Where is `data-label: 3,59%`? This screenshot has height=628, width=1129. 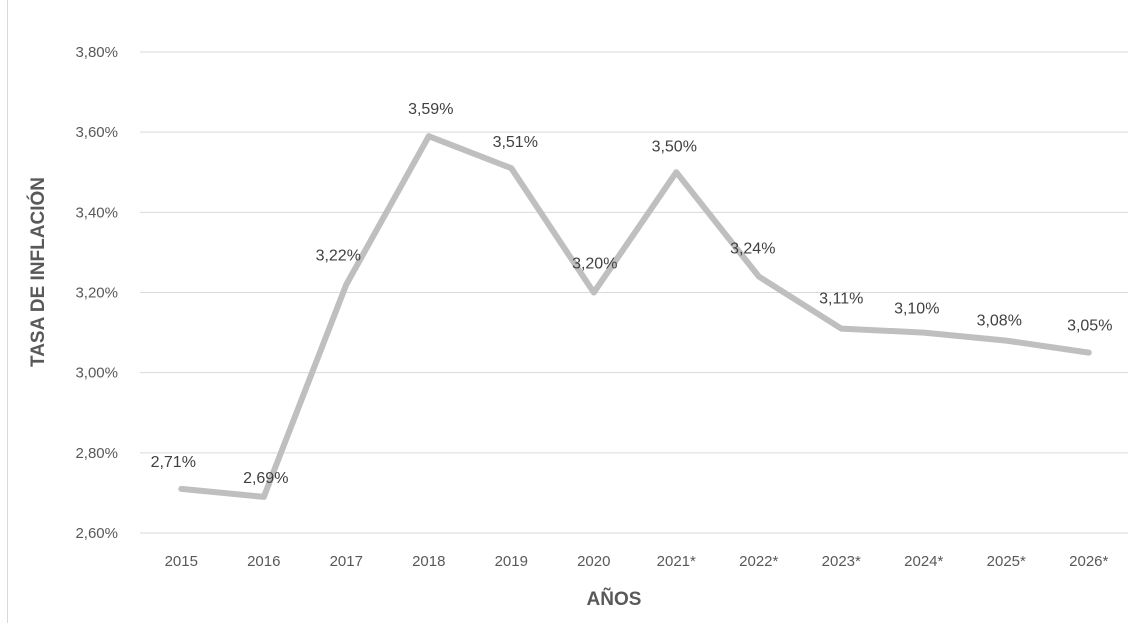
data-label: 3,59% is located at coordinates (430, 109).